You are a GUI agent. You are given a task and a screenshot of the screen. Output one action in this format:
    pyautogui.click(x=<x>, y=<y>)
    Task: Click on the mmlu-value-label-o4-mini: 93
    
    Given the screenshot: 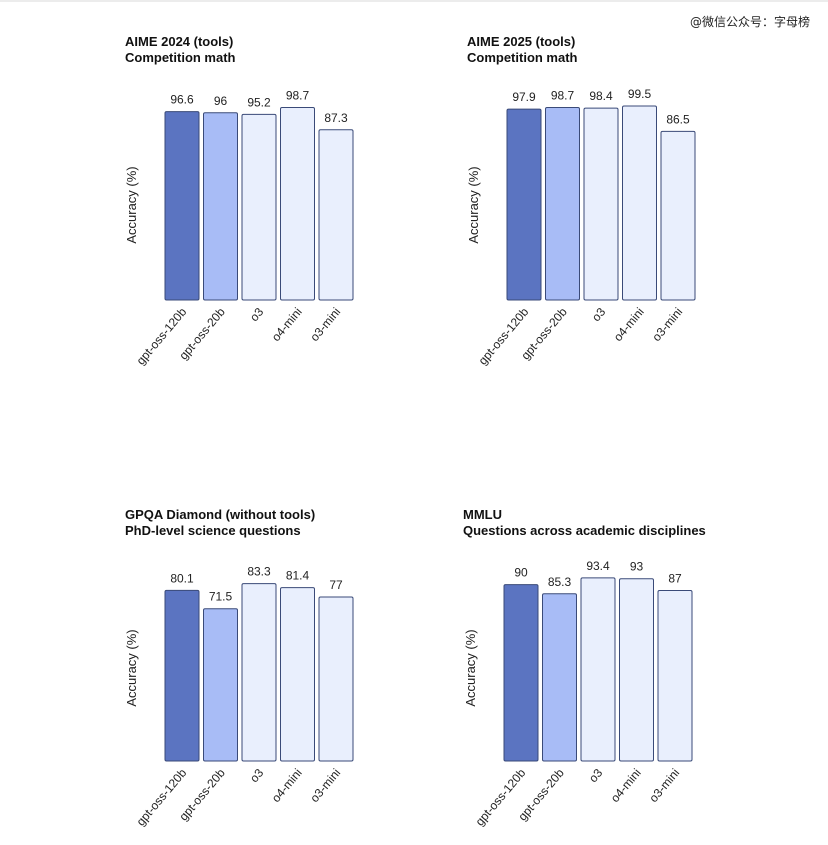 What is the action you would take?
    pyautogui.click(x=637, y=567)
    